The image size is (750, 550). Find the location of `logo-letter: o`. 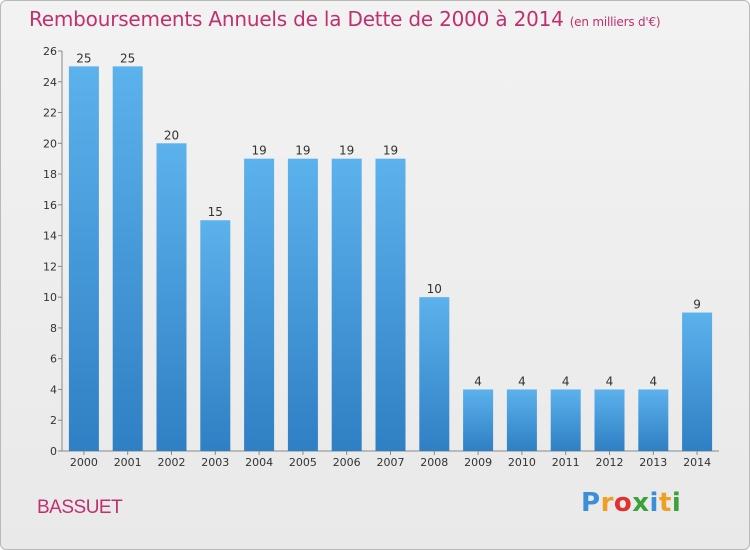

logo-letter: o is located at coordinates (623, 503).